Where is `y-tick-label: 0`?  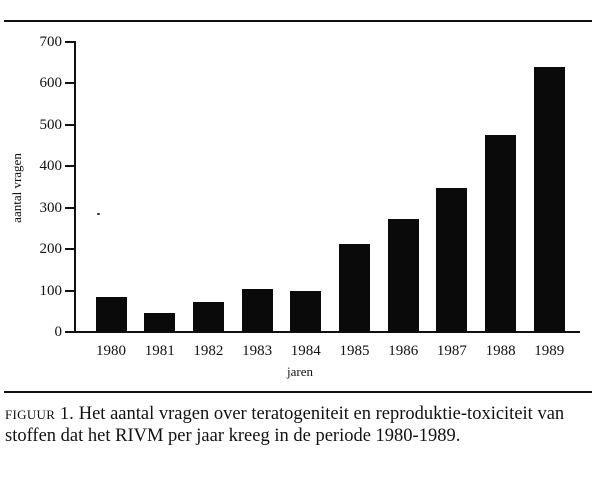
y-tick-label: 0 is located at coordinates (58, 332).